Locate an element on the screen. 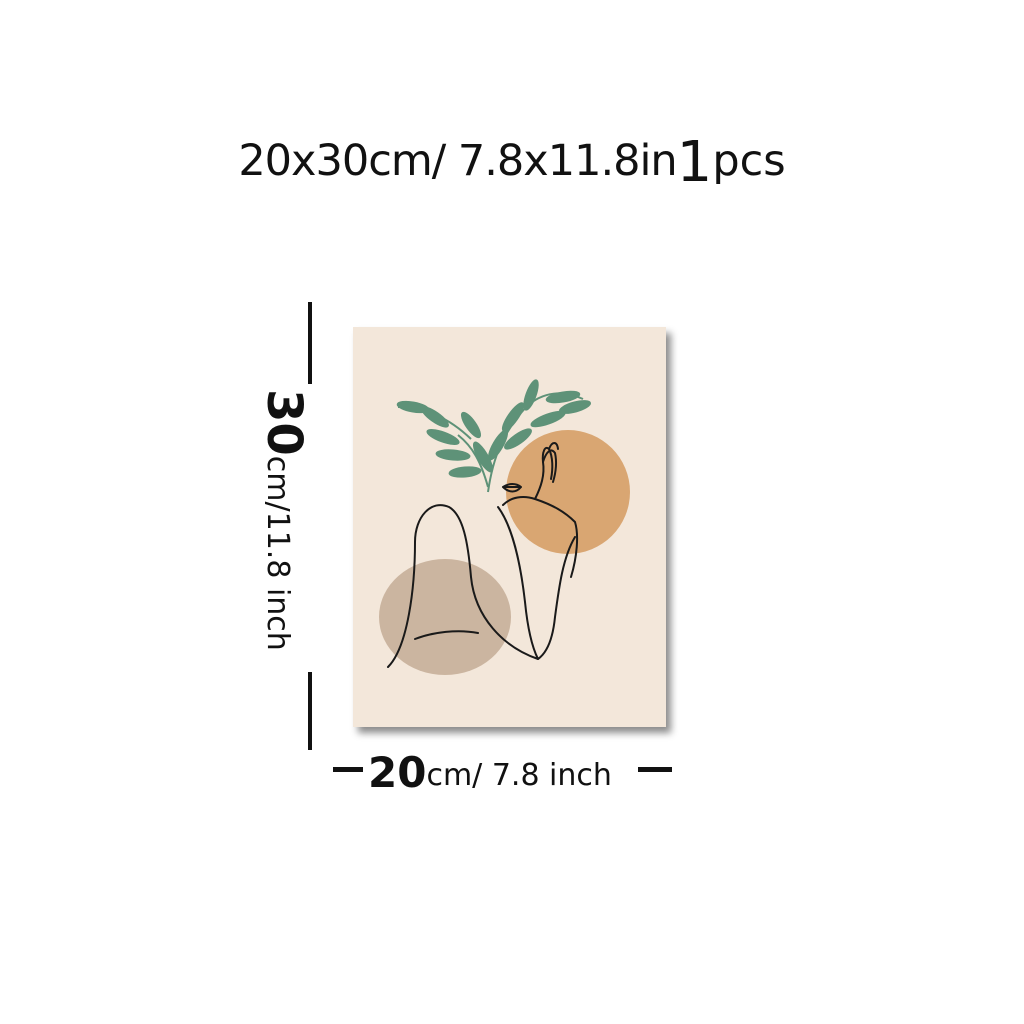  orange-circle is located at coordinates (568, 492).